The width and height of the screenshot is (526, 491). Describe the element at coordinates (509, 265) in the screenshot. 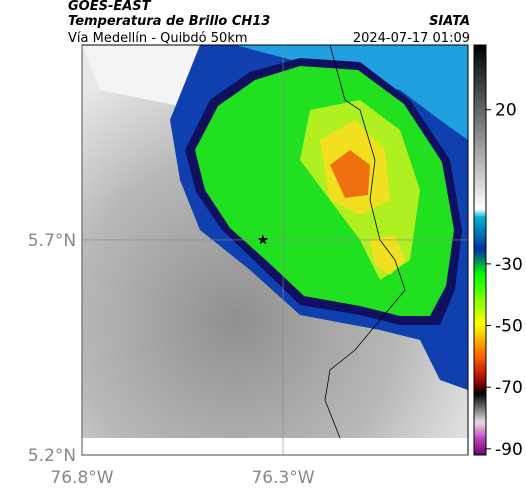

I see `colorbar-tick-label: -30` at that location.